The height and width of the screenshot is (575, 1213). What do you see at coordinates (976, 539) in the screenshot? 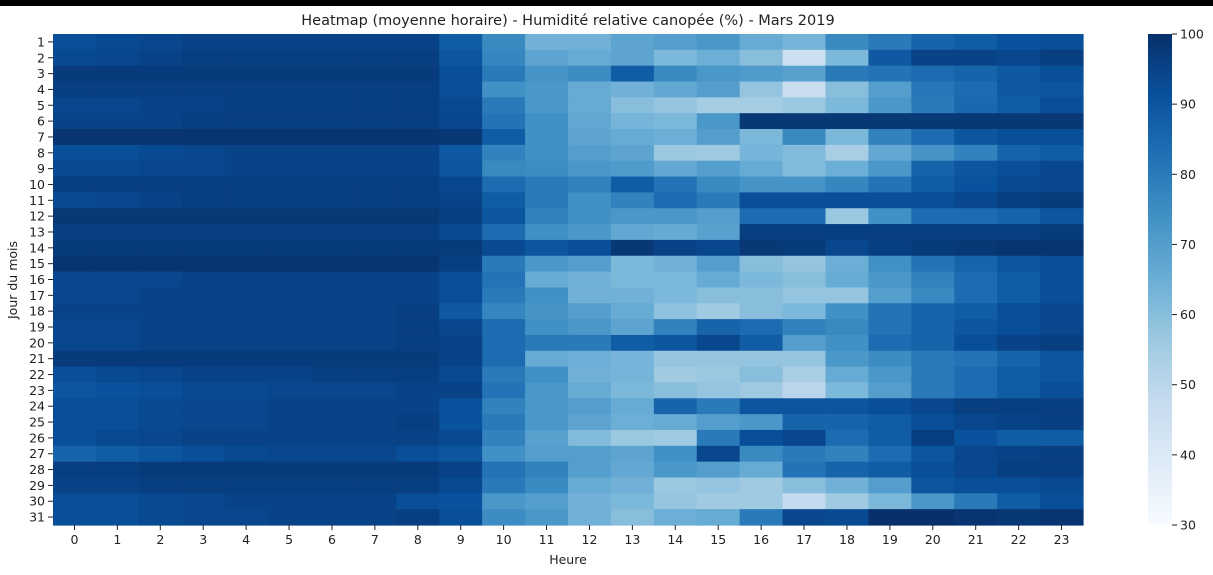
I see `x-tick-label: 21` at bounding box center [976, 539].